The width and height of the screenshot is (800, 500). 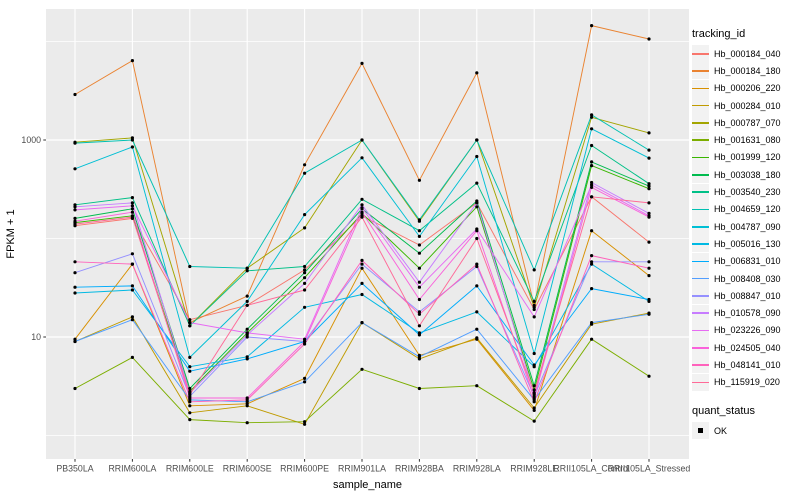 What do you see at coordinates (747, 347) in the screenshot?
I see `legend-entry-label: Hb_024505_040` at bounding box center [747, 347].